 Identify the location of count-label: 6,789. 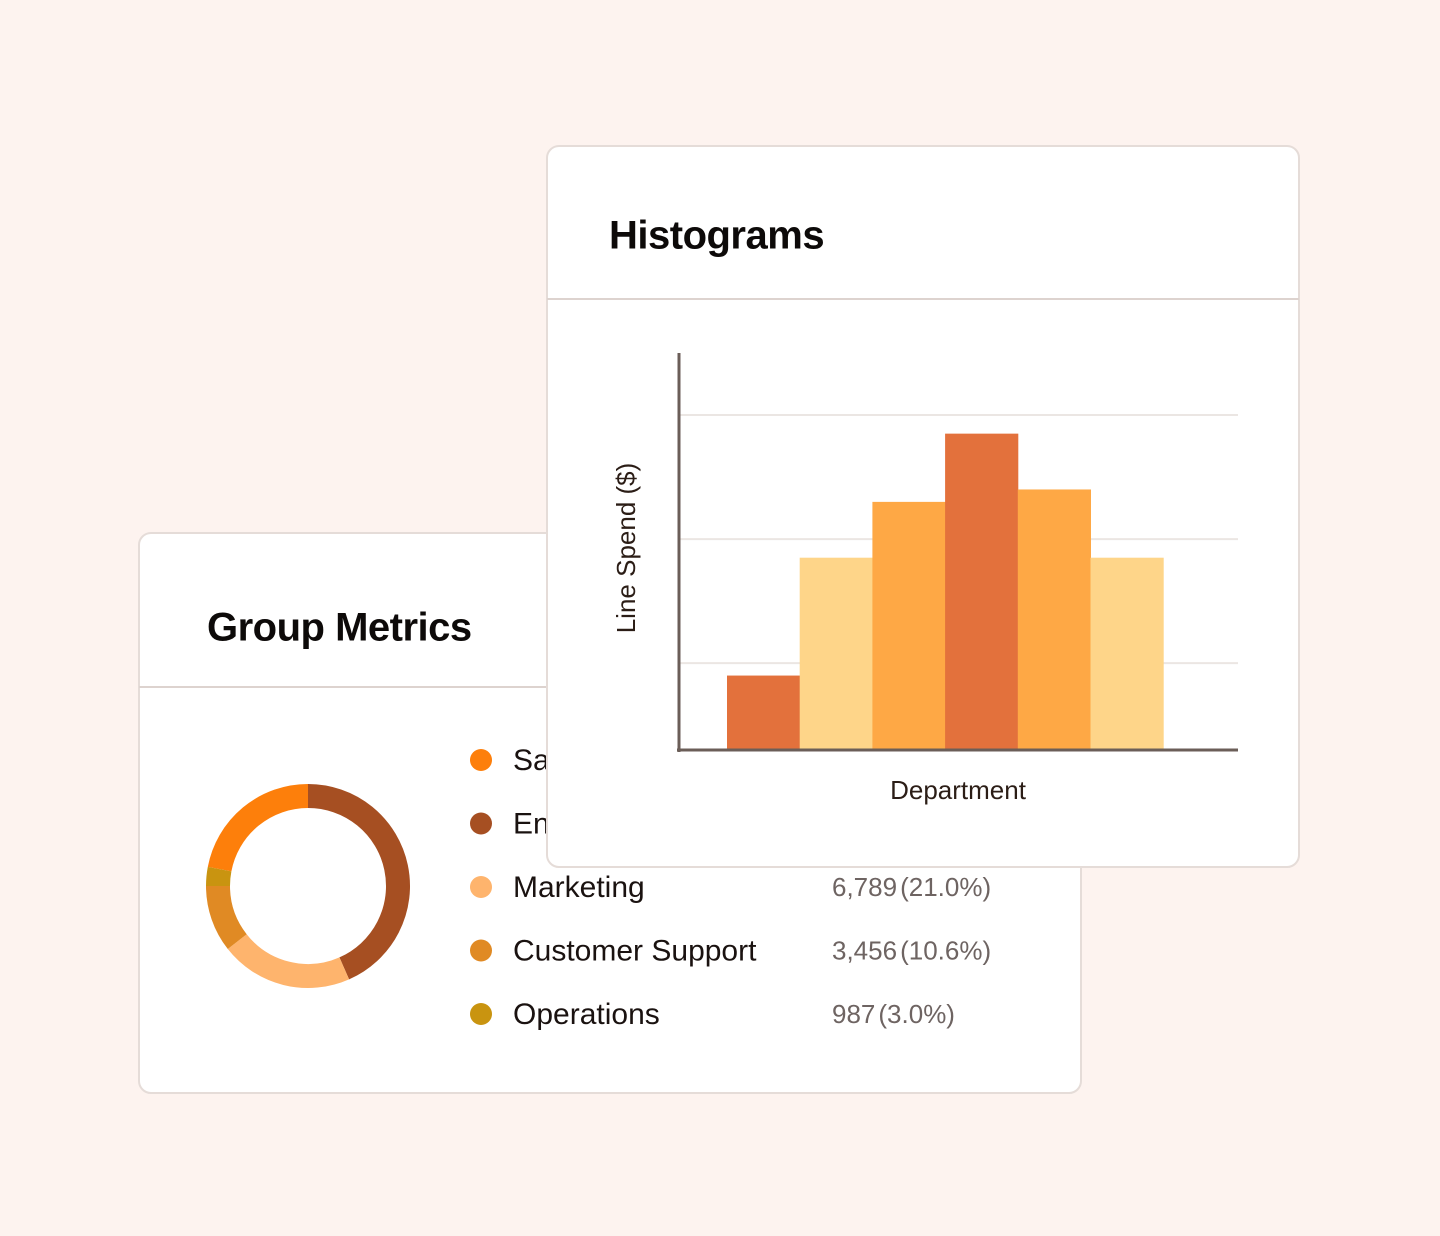
(864, 887).